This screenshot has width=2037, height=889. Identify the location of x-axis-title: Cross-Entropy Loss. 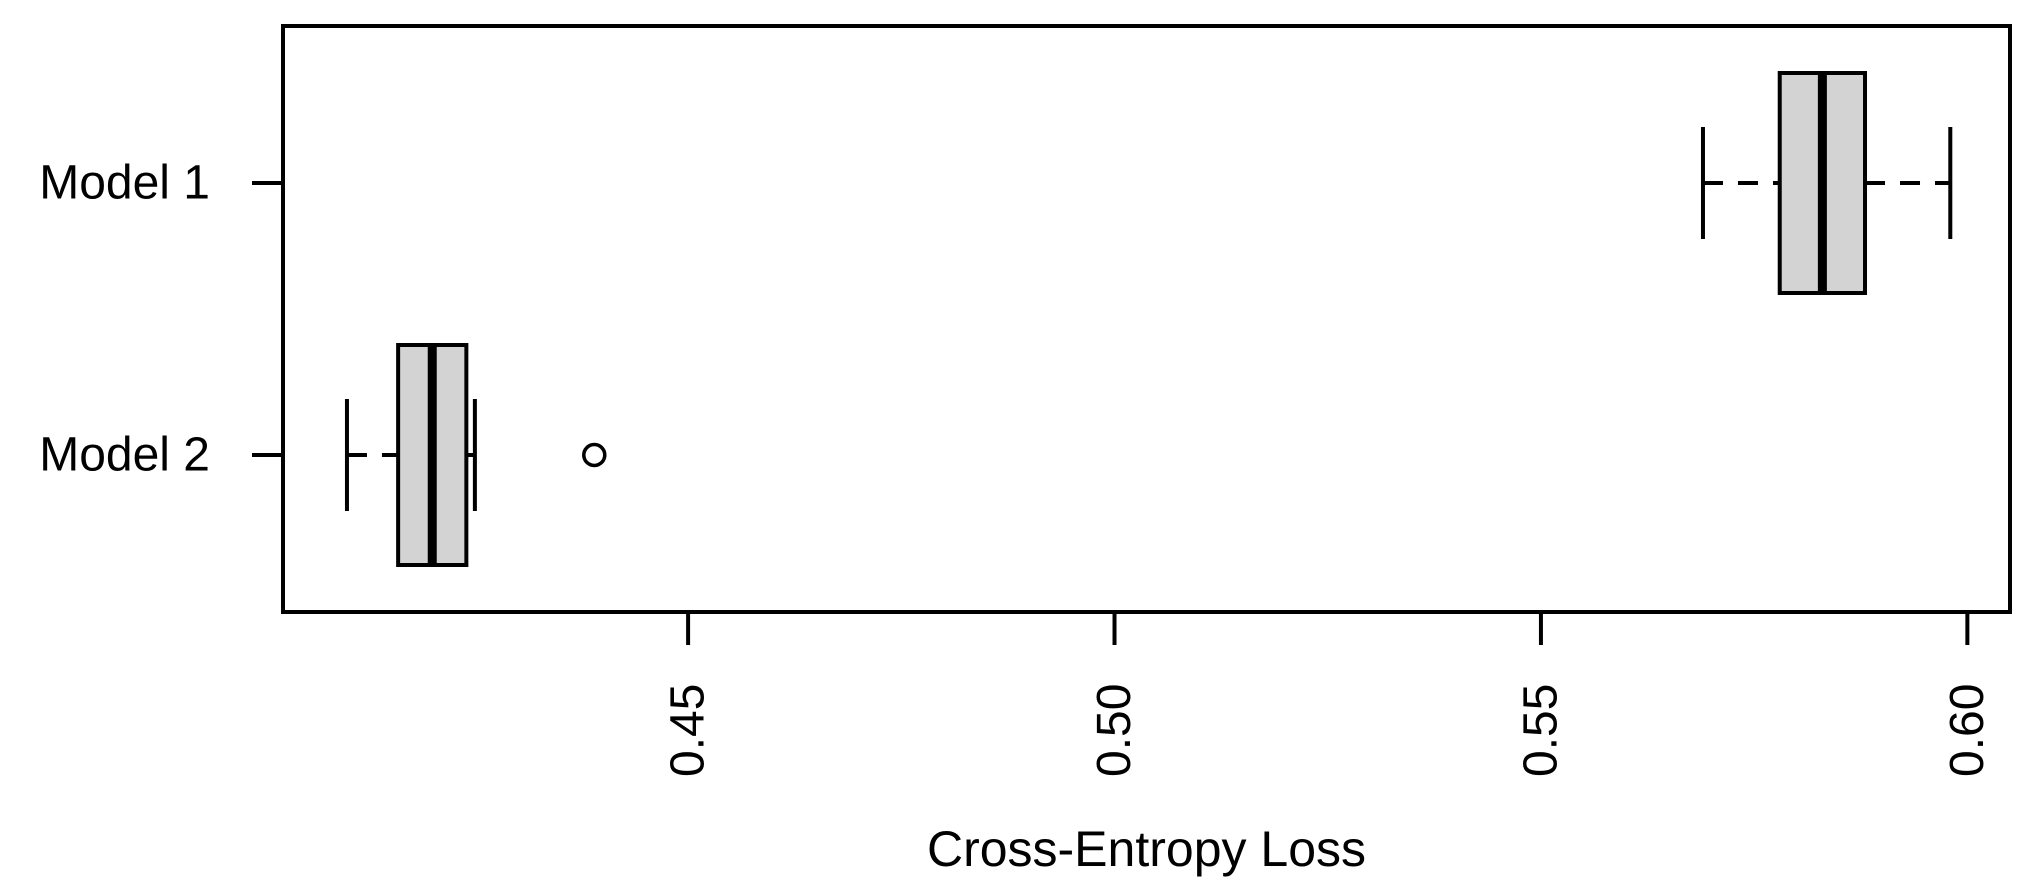
(1146, 849).